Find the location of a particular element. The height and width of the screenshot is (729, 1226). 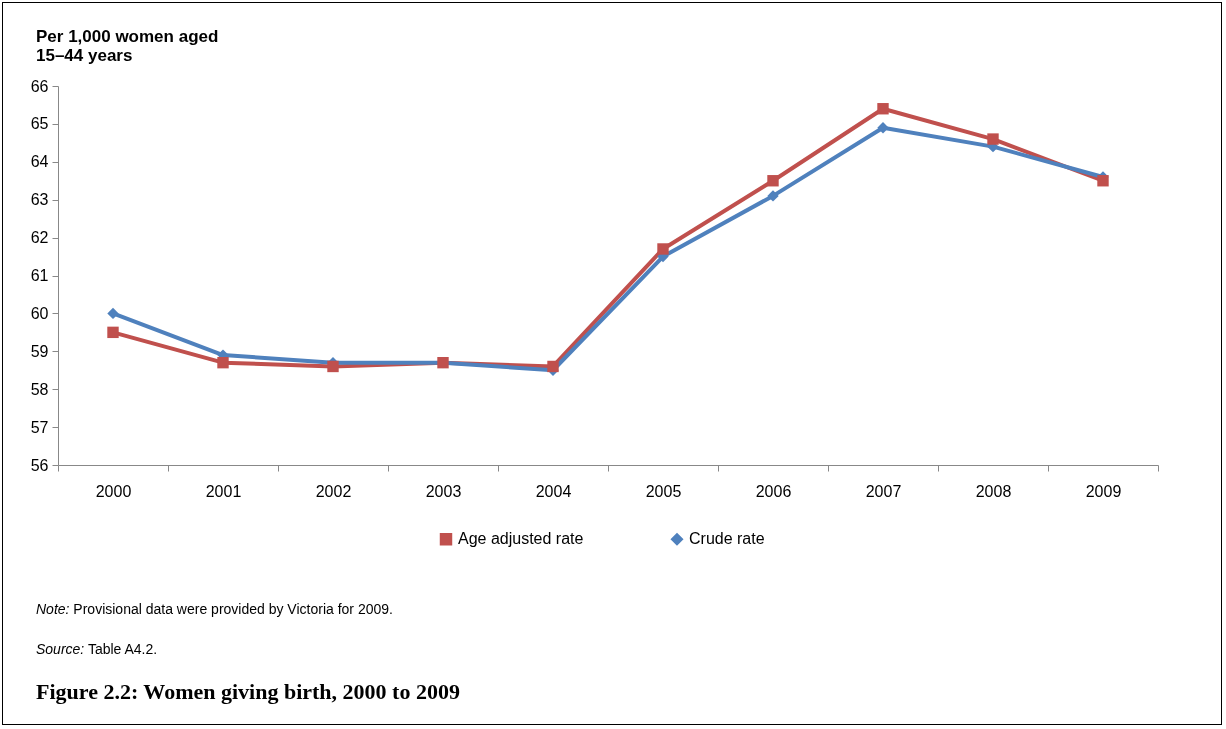

x-tick-label: 2009 is located at coordinates (1103, 491).